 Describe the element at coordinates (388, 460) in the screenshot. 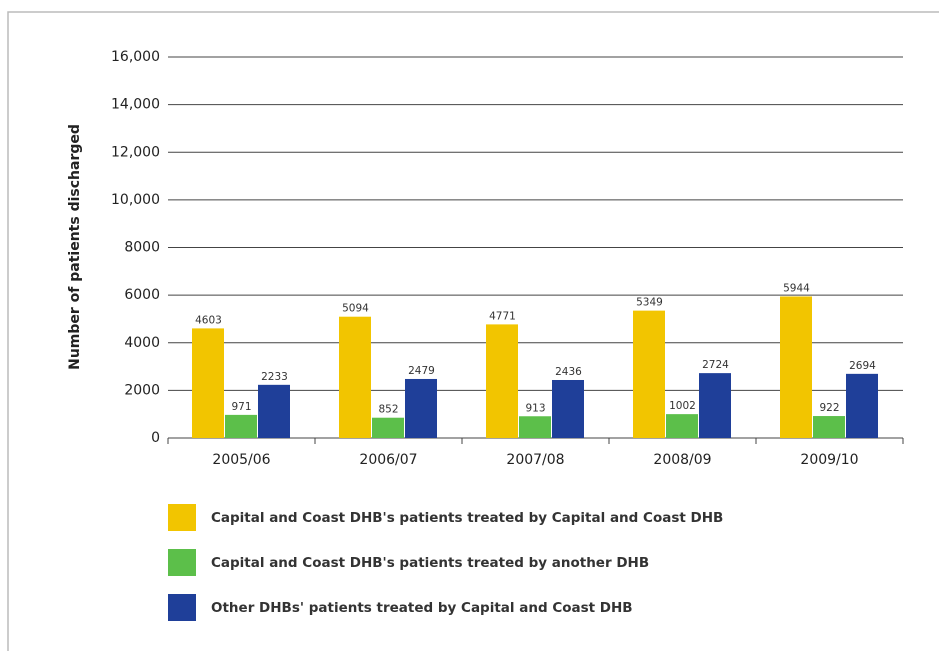

I see `x-tick-label: 2006/07` at that location.